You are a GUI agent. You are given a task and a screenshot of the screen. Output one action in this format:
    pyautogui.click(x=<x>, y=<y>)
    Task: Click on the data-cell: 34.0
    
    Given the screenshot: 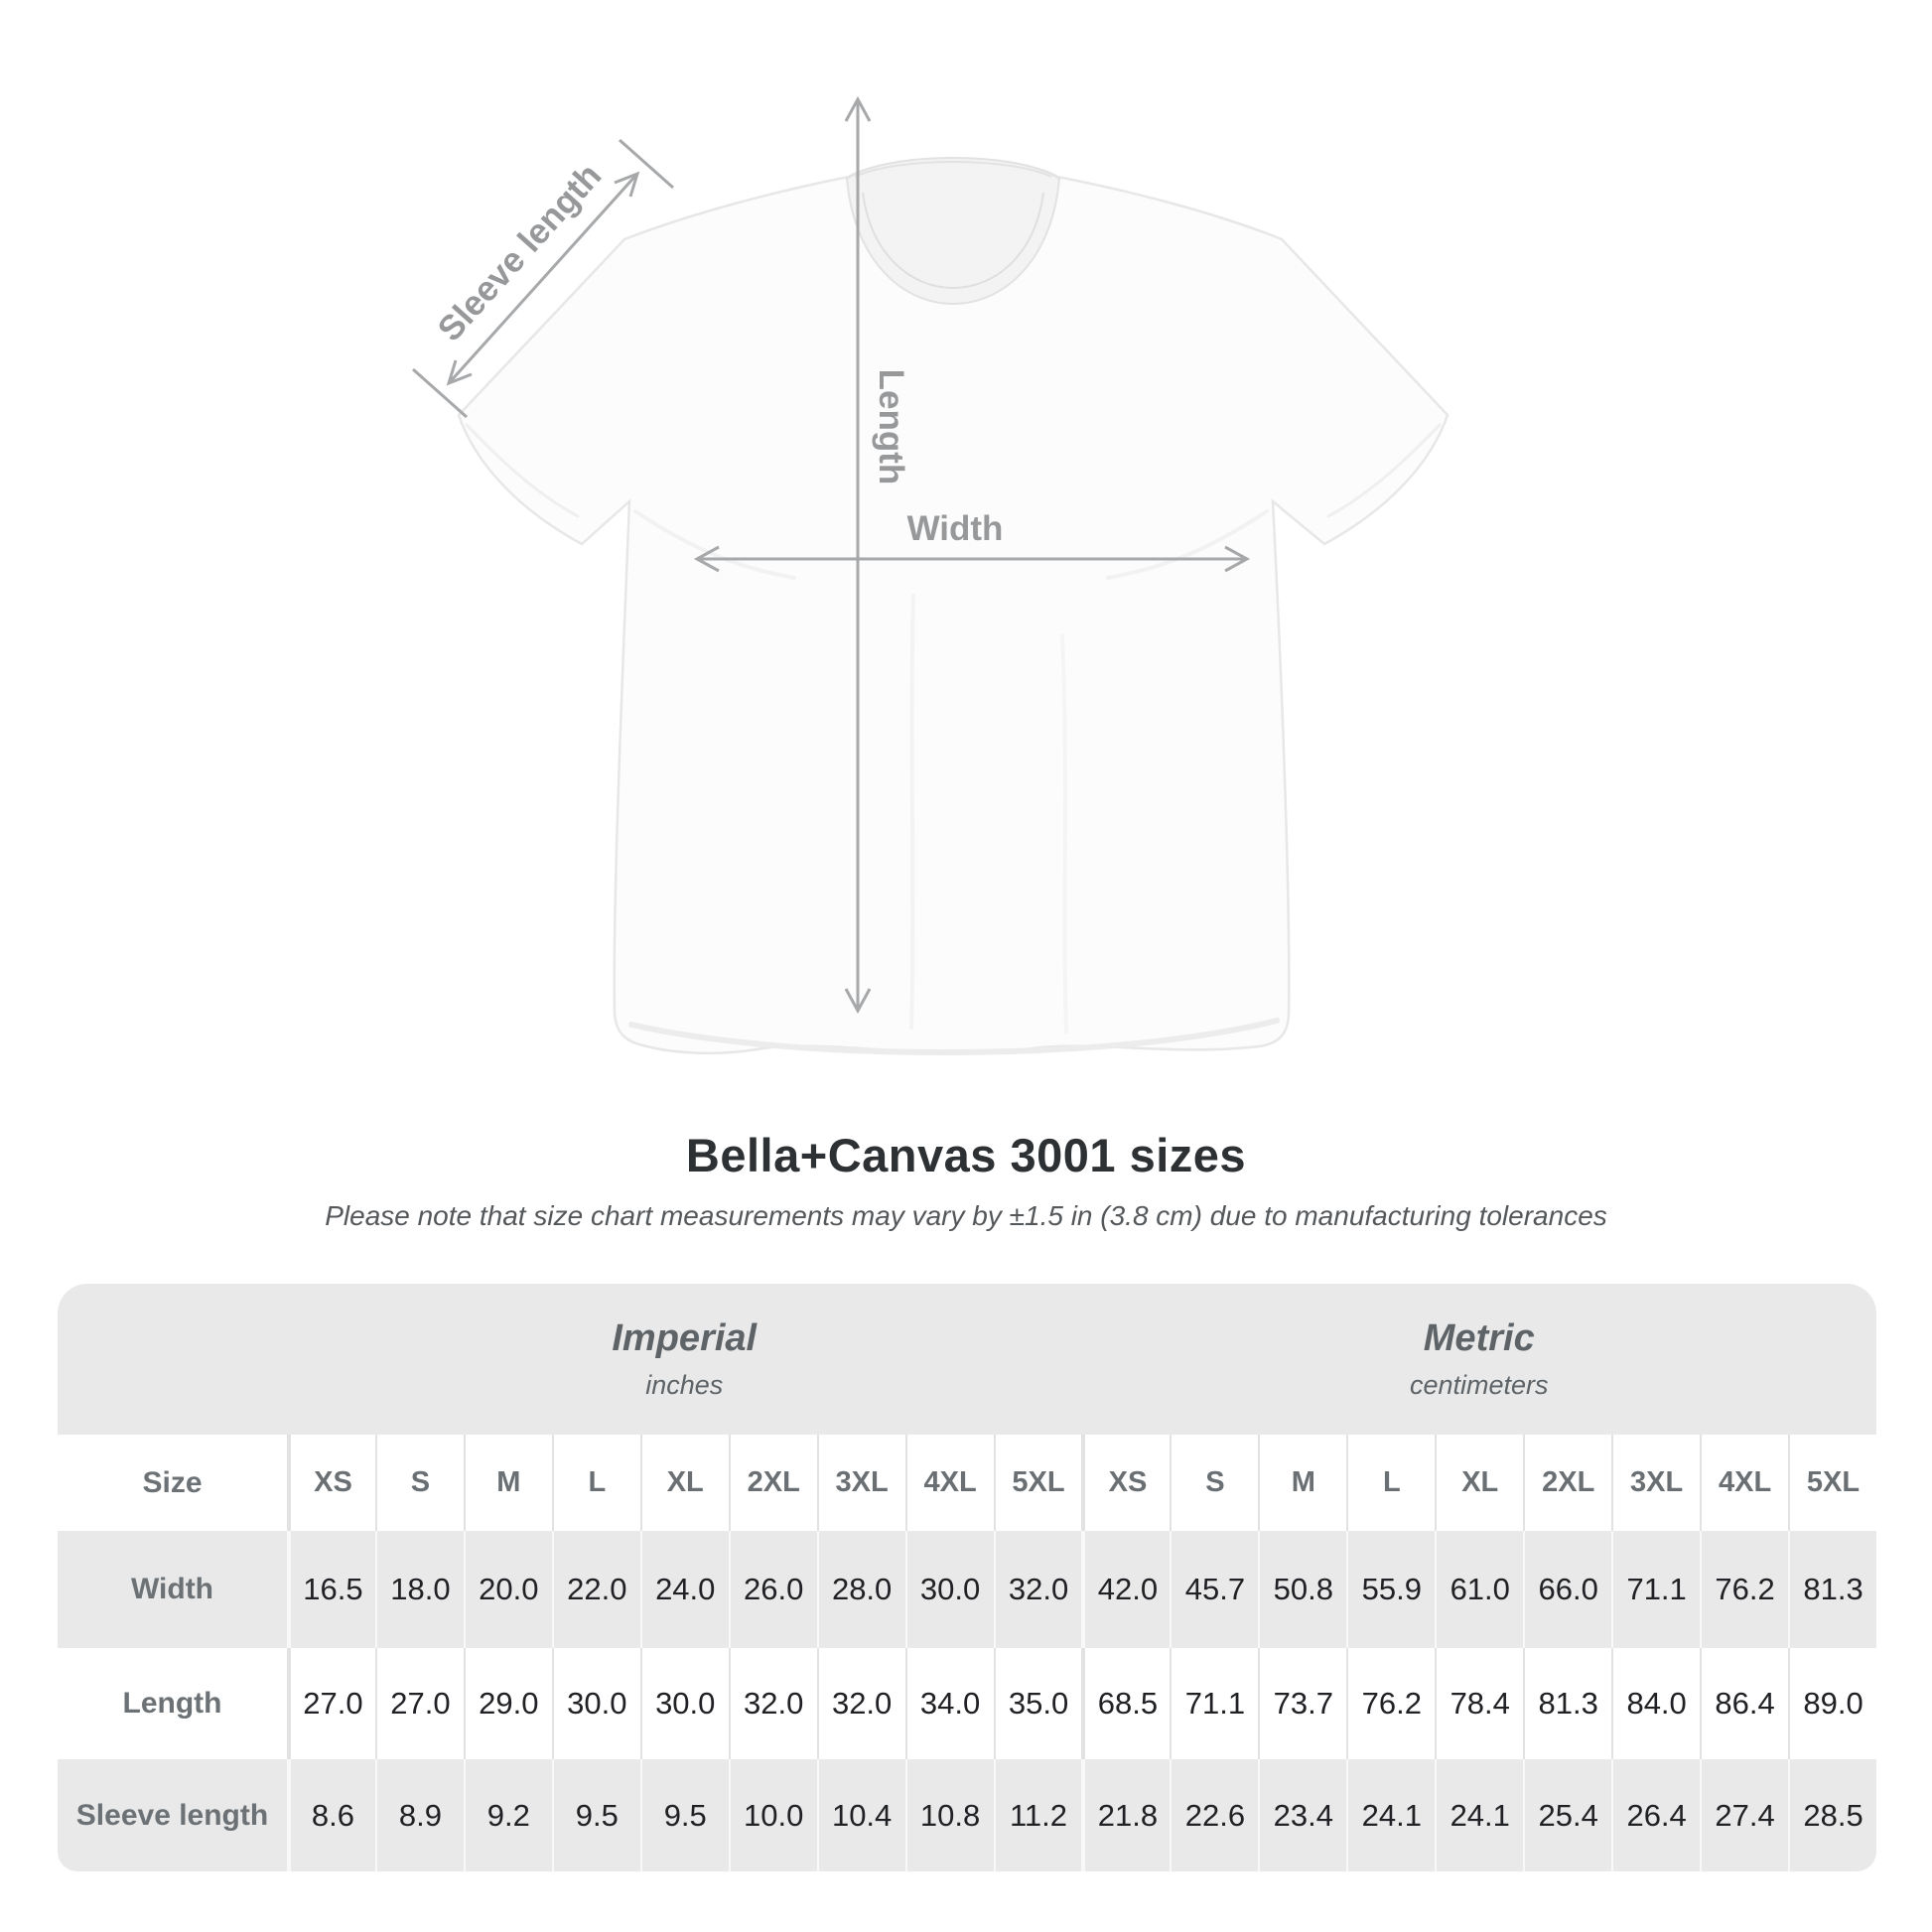 What is the action you would take?
    pyautogui.click(x=949, y=1703)
    